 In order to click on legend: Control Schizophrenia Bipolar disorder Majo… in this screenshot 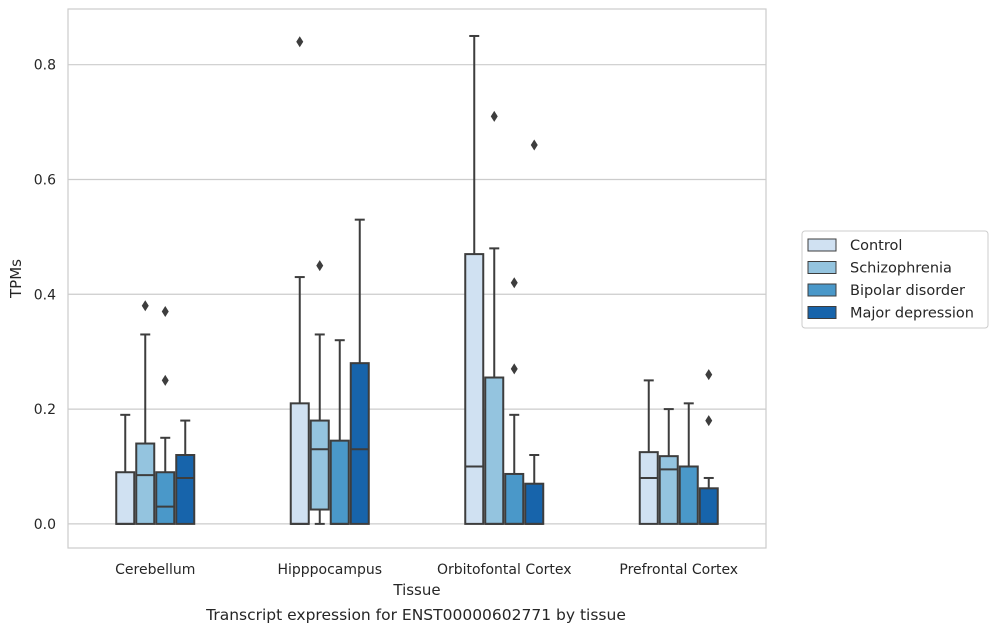, I will do `click(895, 279)`.